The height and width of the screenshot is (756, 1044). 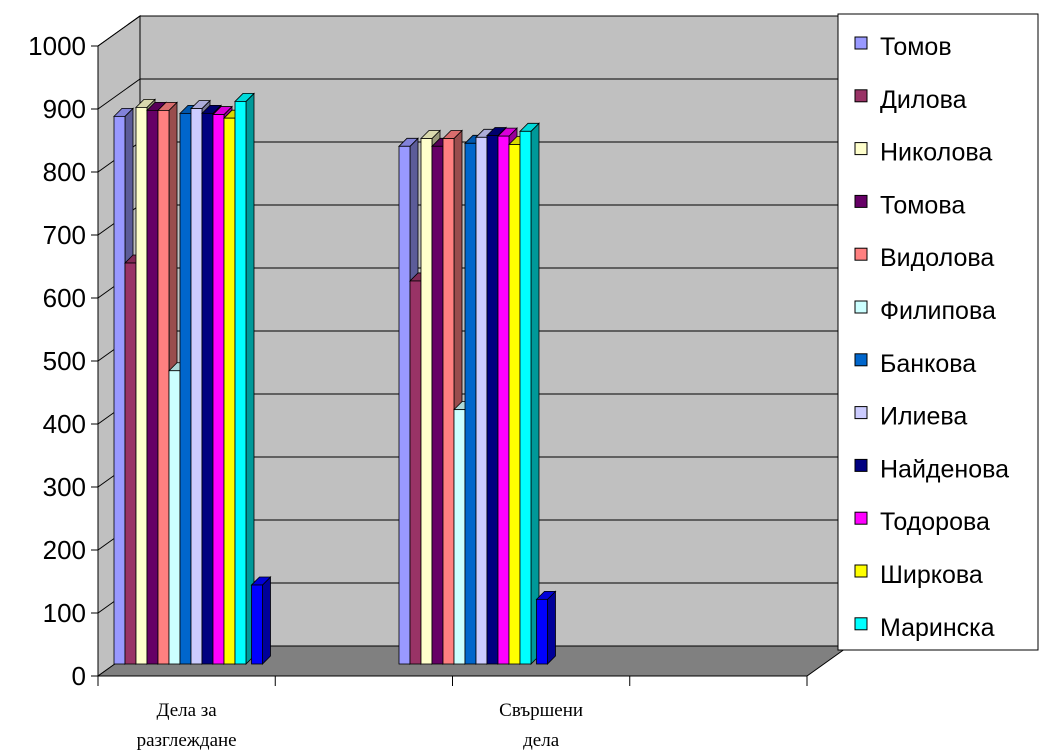 What do you see at coordinates (79, 676) in the screenshot?
I see `y-tick-label: 0` at bounding box center [79, 676].